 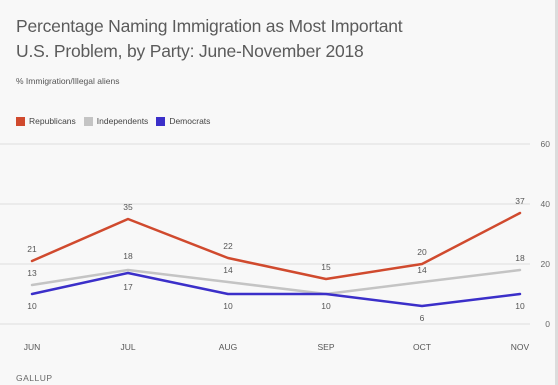 What do you see at coordinates (276, 282) in the screenshot?
I see `series-line-independents` at bounding box center [276, 282].